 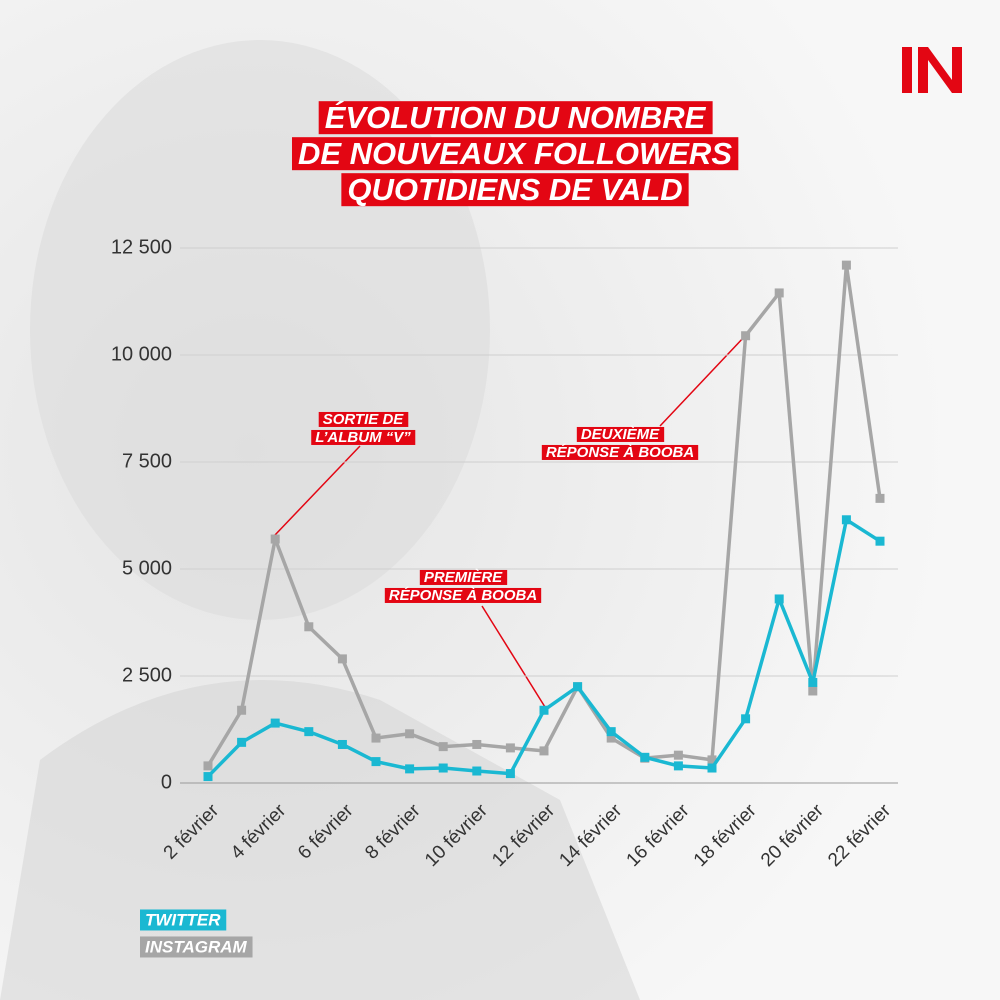 I want to click on y-tick-label: 5 000, so click(x=147, y=568).